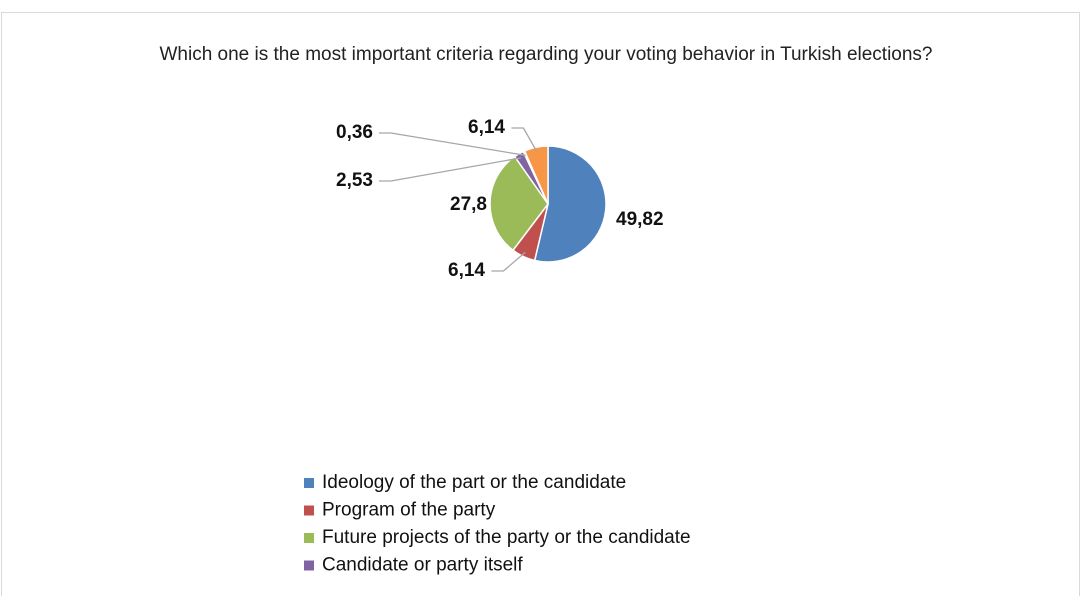 This screenshot has height=596, width=1082. Describe the element at coordinates (409, 510) in the screenshot. I see `legend-label: Program of the party` at that location.